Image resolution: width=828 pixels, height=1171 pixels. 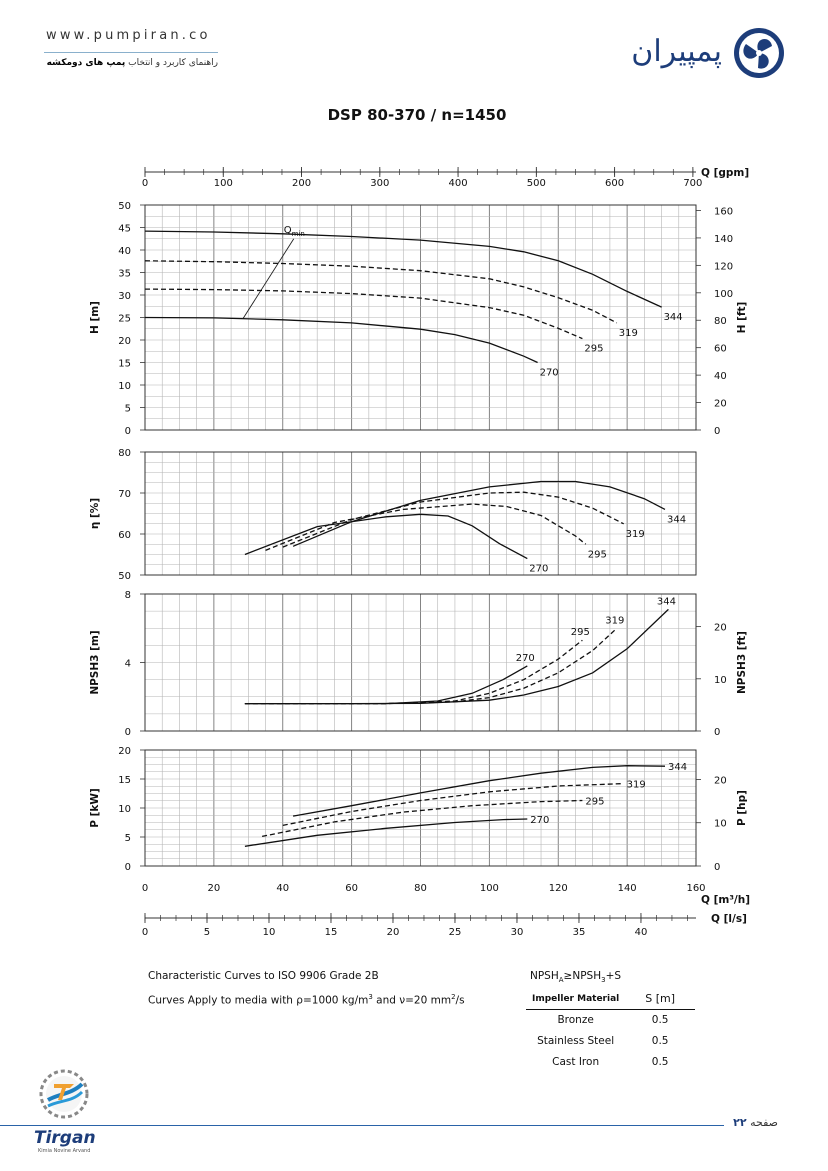 I want to click on gpm-axis-tick-label: 0, so click(x=145, y=183).